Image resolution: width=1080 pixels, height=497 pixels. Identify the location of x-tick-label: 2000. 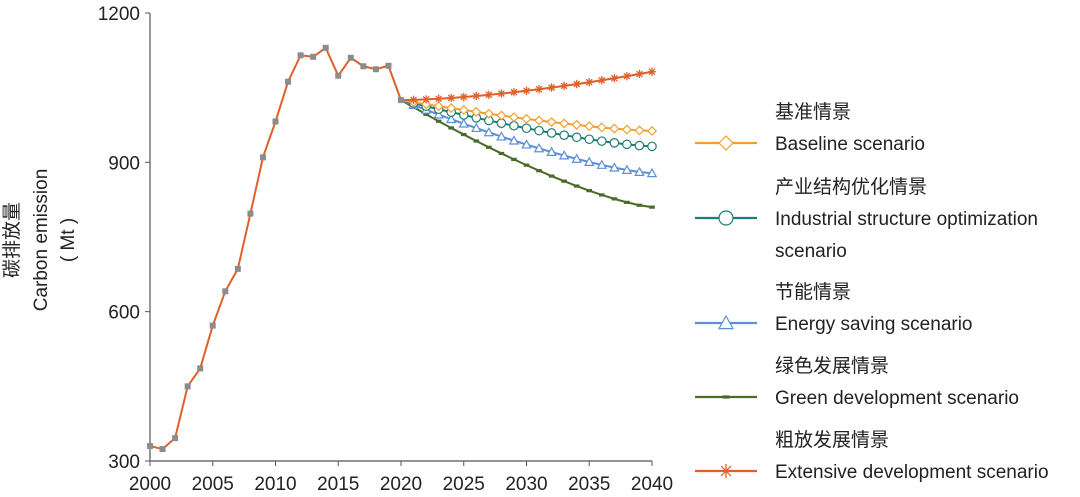
(150, 484).